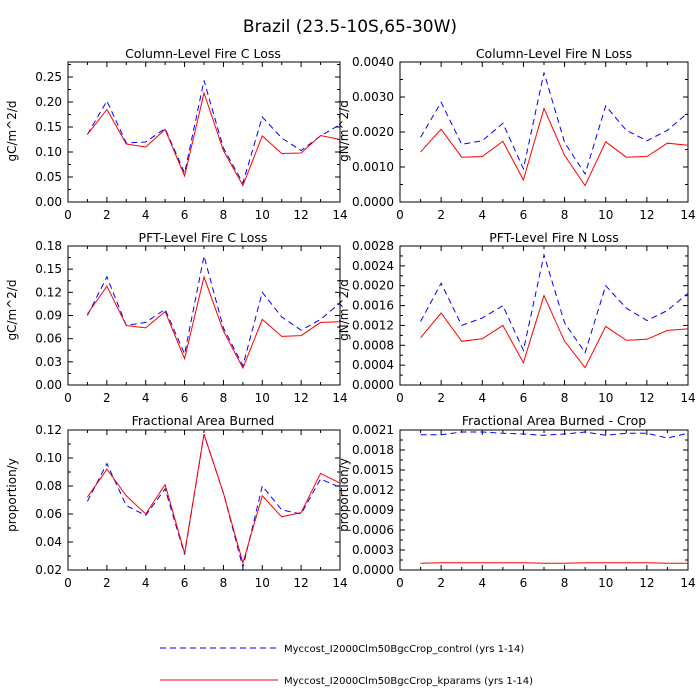 The image size is (700, 700). I want to click on plot-area: 0 2 4 6 8 10 12 14 0.00 0.03 0.06 0.09 0.12 0.15 0.18, so click(191, 322).